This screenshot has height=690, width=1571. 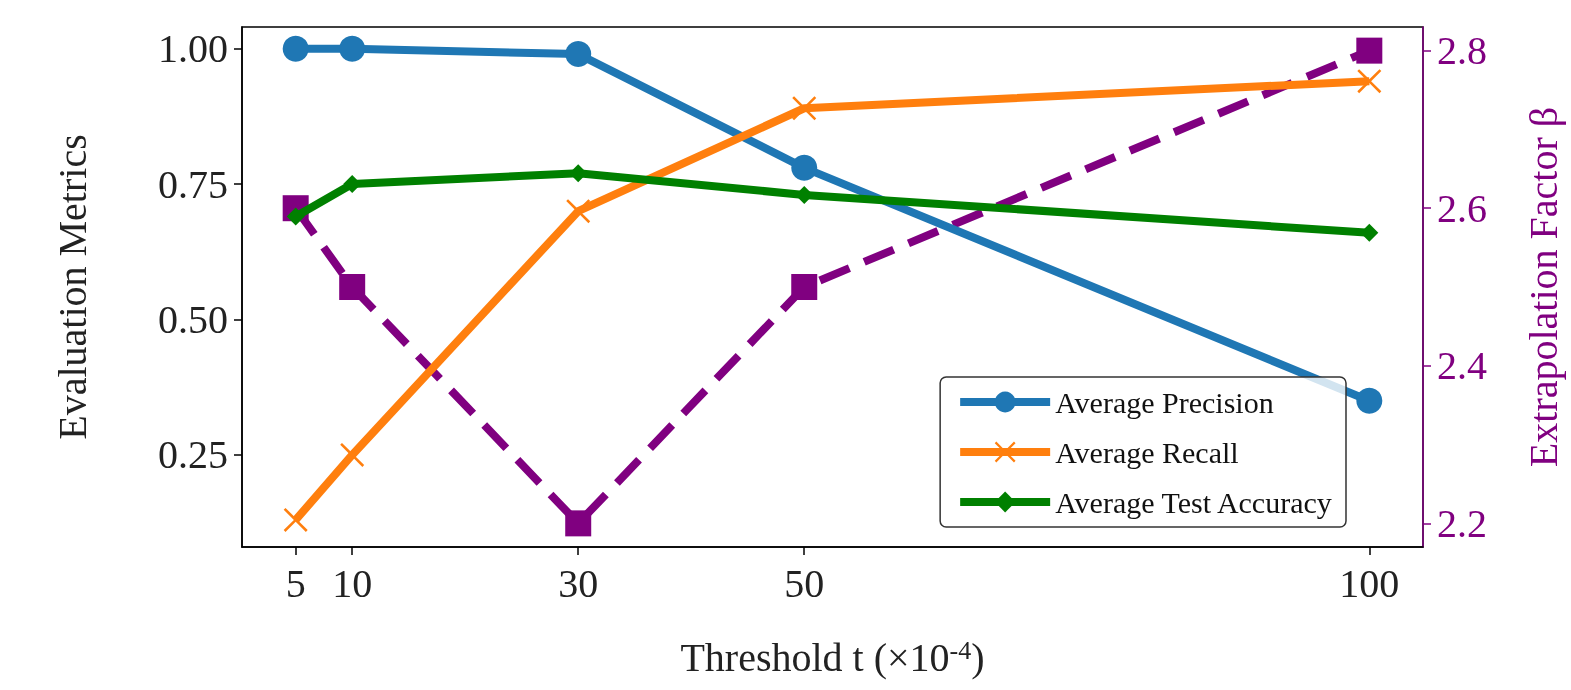 What do you see at coordinates (72, 287) in the screenshot?
I see `y-axis-title: Evaluation Metrics` at bounding box center [72, 287].